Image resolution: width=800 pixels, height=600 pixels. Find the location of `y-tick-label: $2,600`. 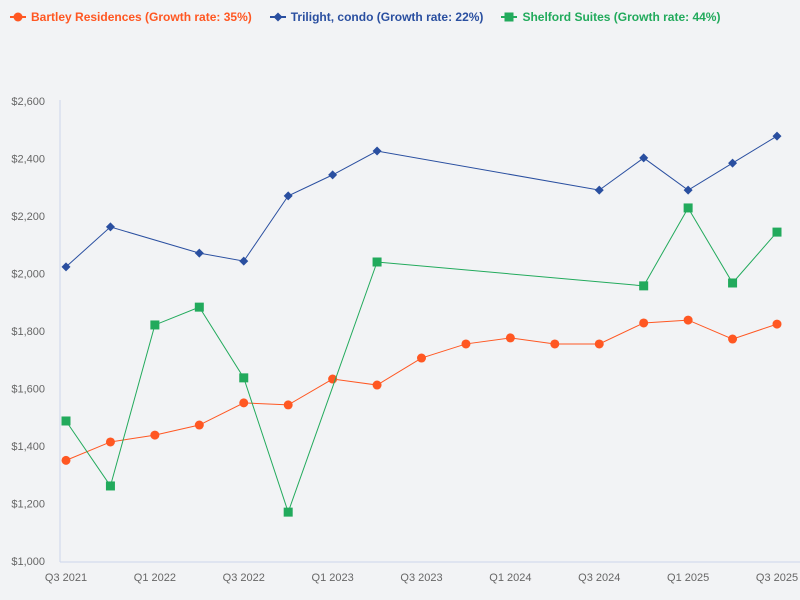

y-tick-label: $2,600 is located at coordinates (28, 102).